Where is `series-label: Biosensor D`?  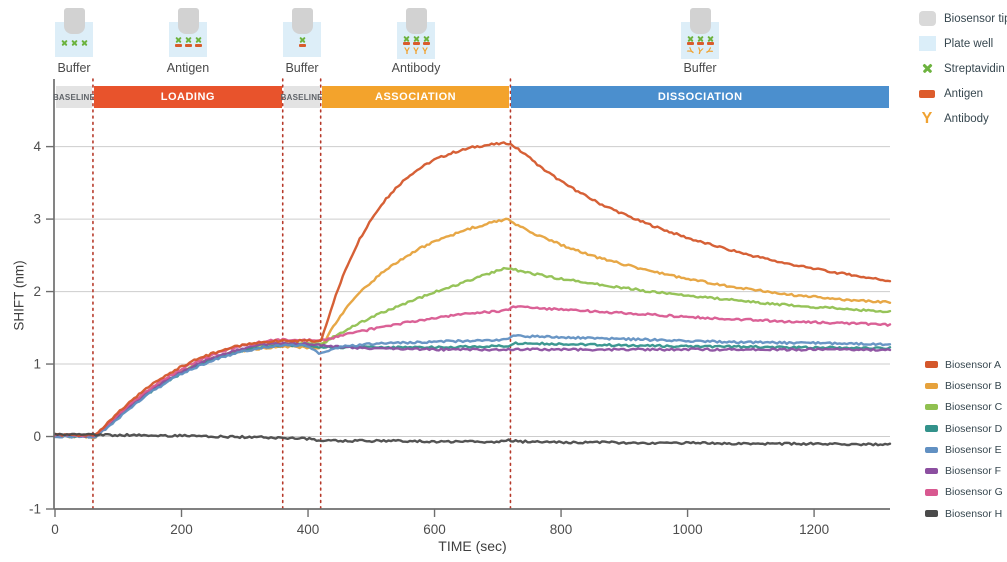
series-label: Biosensor D is located at coordinates (974, 428).